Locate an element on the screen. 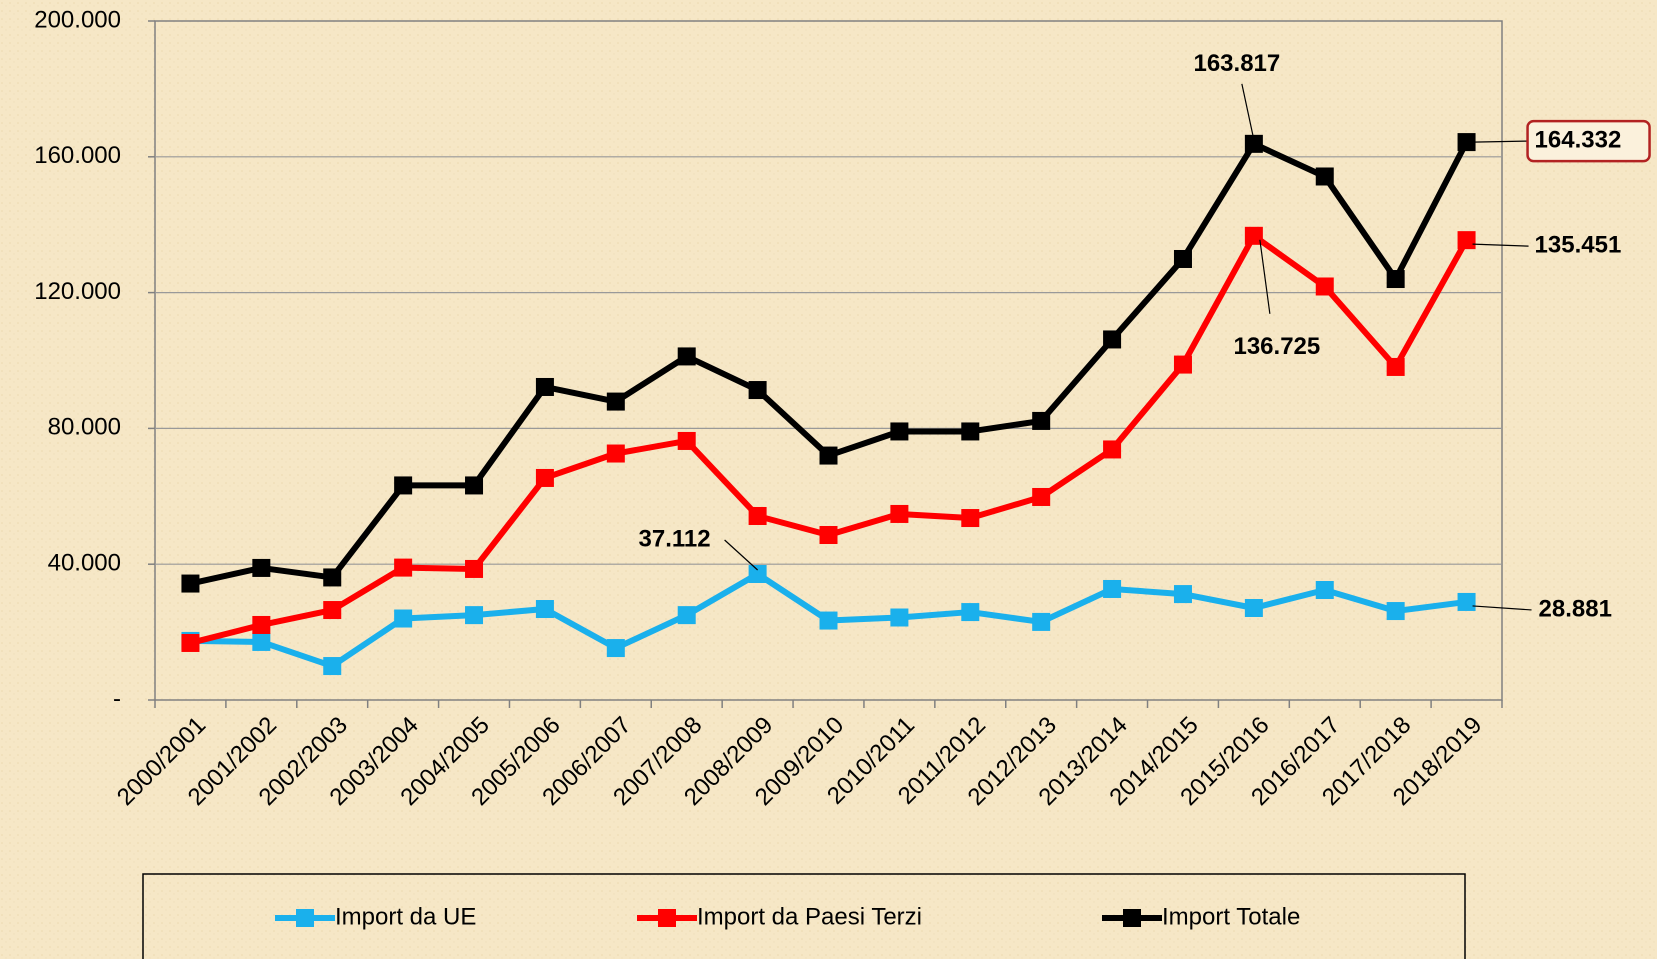 This screenshot has height=959, width=1657. legend-label: Import da Paesi Terzi is located at coordinates (809, 916).